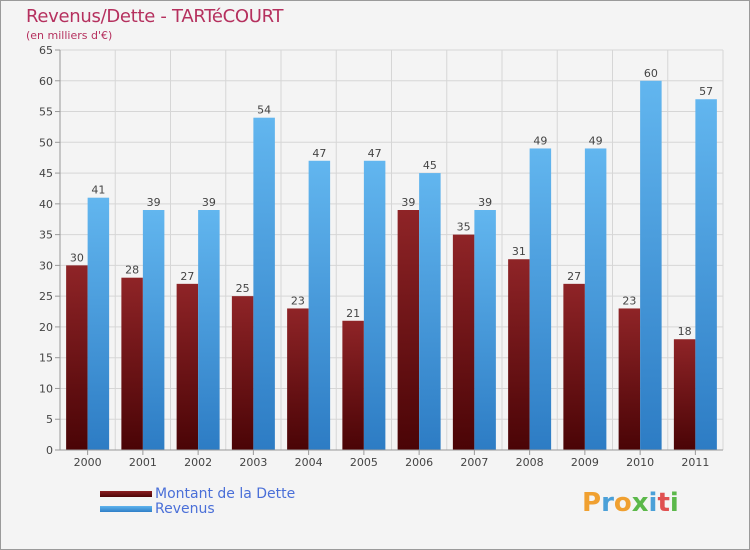 This screenshot has width=750, height=550. Describe the element at coordinates (243, 288) in the screenshot. I see `data-label-dette-2003: 25` at that location.